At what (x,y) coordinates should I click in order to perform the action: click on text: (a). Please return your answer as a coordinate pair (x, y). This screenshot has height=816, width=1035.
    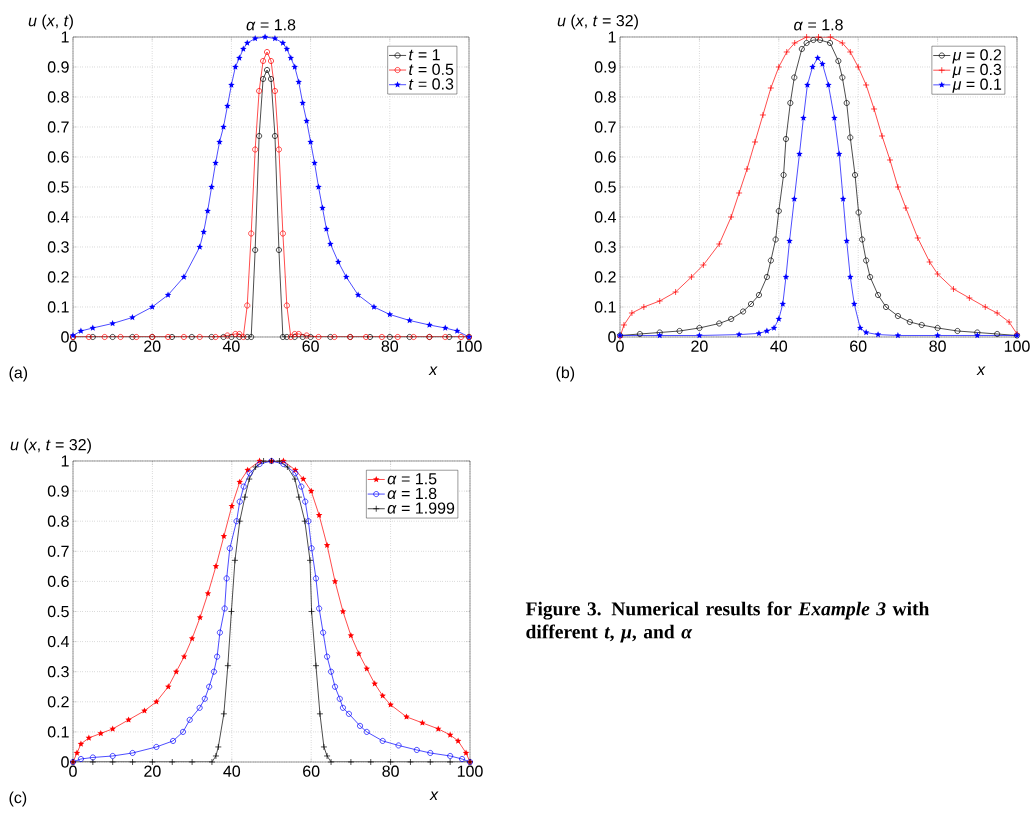
    Looking at the image, I should click on (18, 374).